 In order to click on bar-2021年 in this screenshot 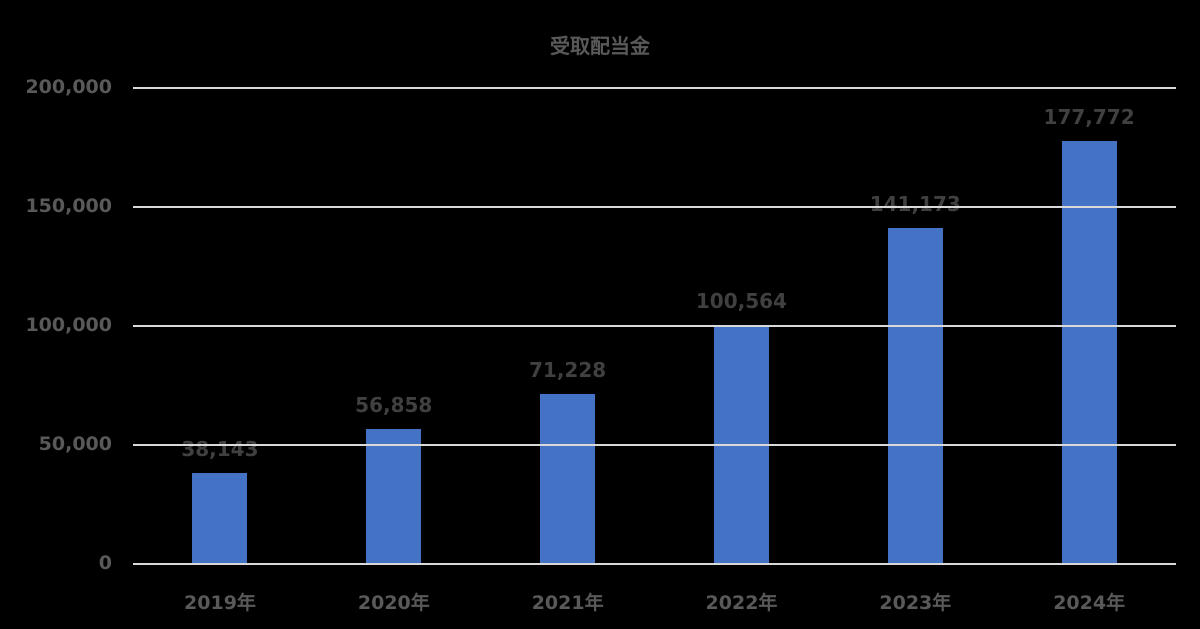, I will do `click(568, 479)`.